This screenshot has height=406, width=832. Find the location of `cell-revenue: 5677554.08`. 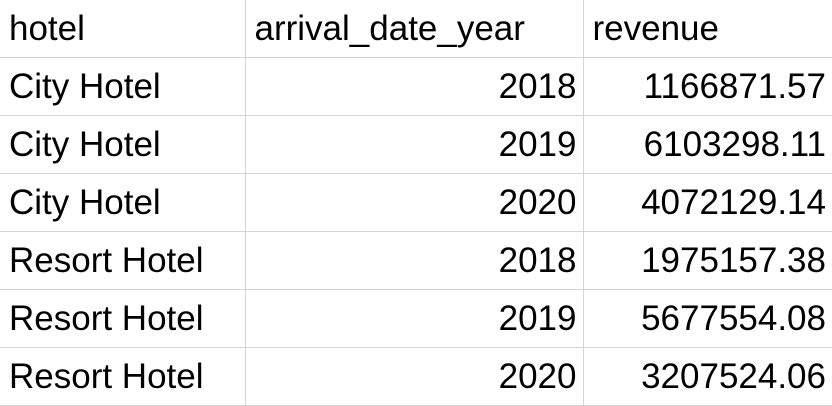

cell-revenue: 5677554.08 is located at coordinates (707, 318).